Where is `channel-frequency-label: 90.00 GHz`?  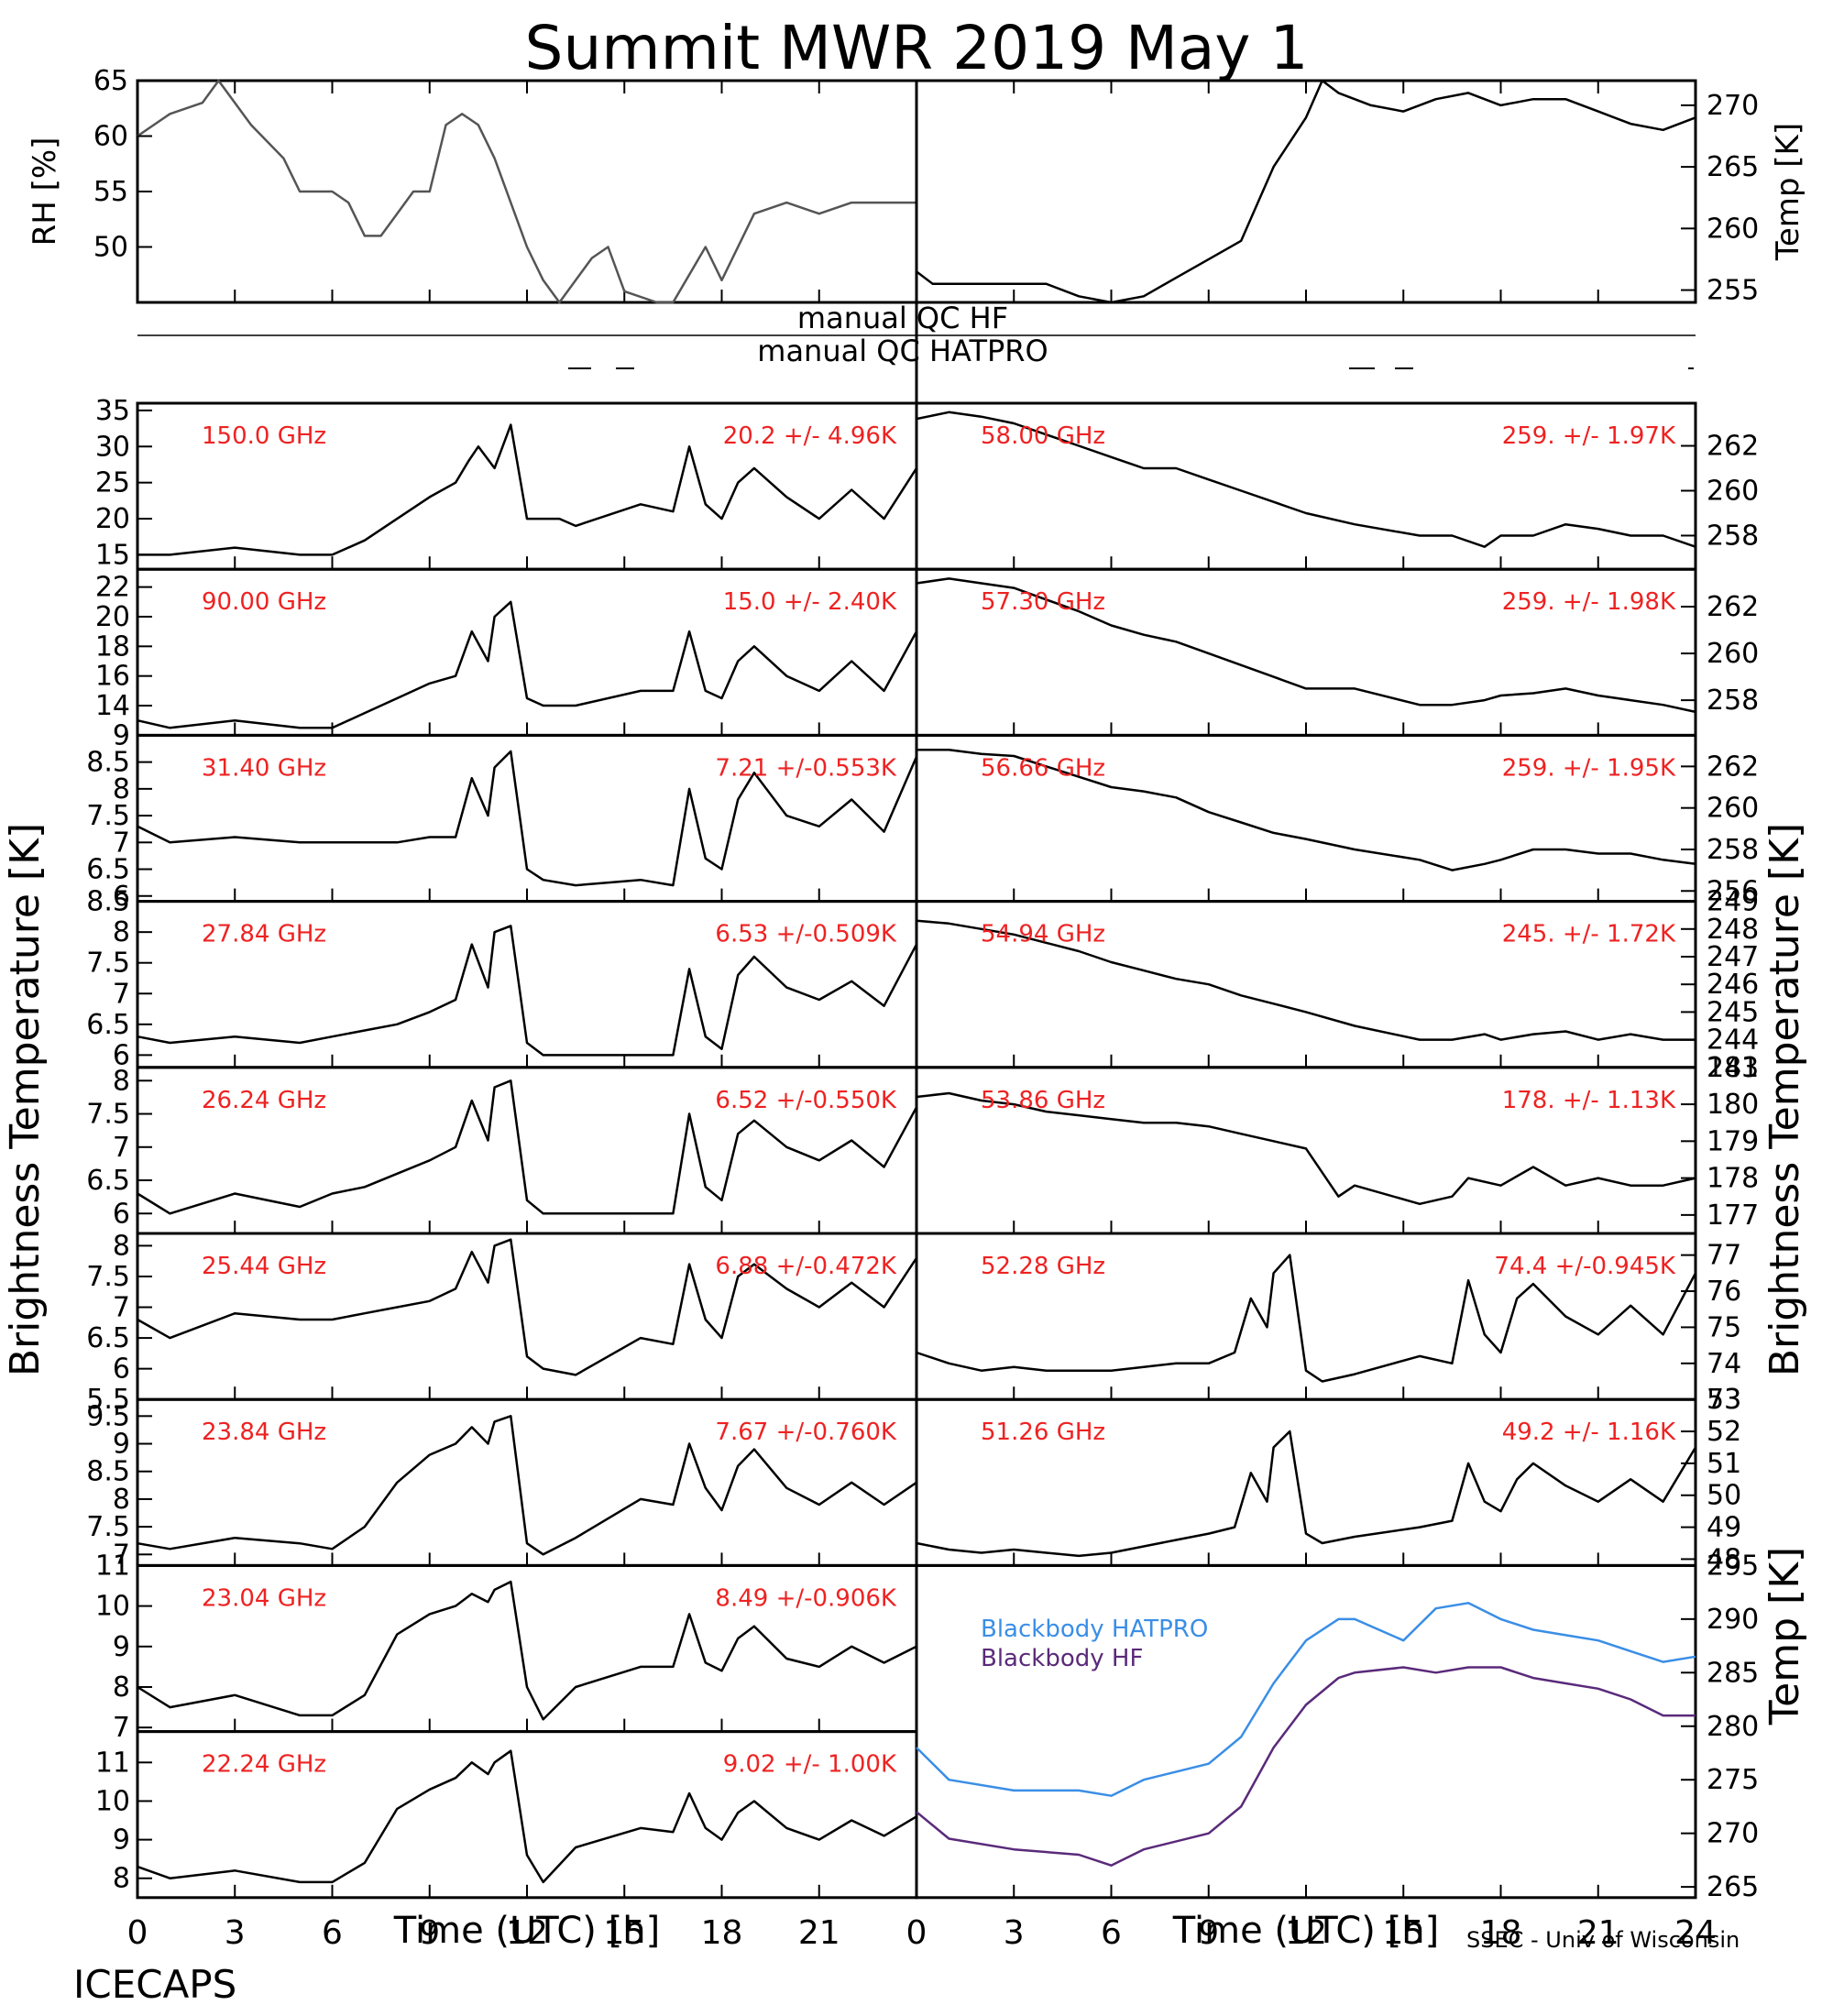
channel-frequency-label: 90.00 GHz is located at coordinates (264, 602).